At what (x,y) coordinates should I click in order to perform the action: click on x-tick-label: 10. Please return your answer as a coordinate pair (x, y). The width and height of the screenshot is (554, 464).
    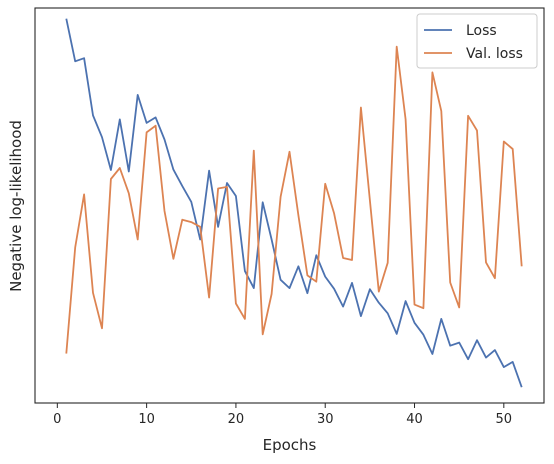
    Looking at the image, I should click on (146, 419).